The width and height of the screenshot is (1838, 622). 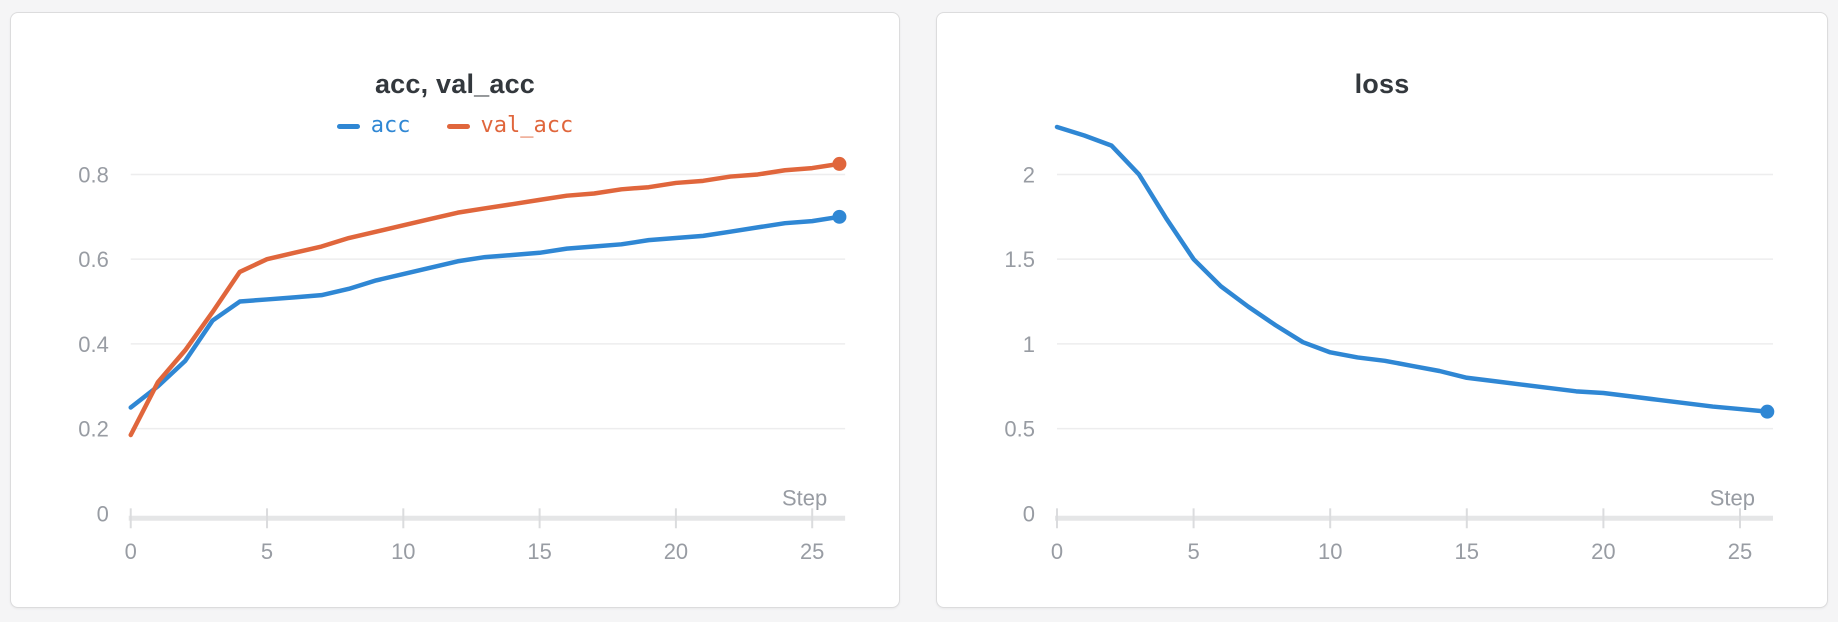 I want to click on y-tick-label: 1, so click(x=1029, y=344).